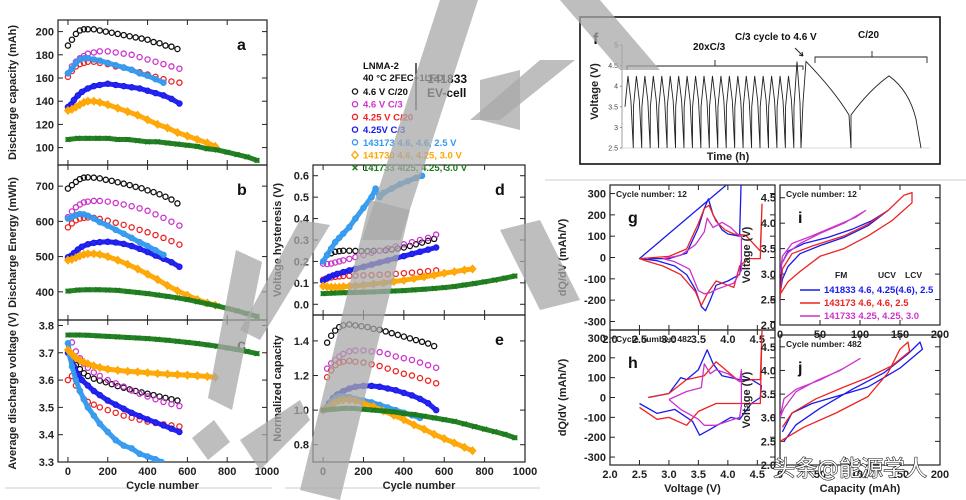 This screenshot has height=500, width=966. I want to click on x-tick-label: 800, so click(227, 472).